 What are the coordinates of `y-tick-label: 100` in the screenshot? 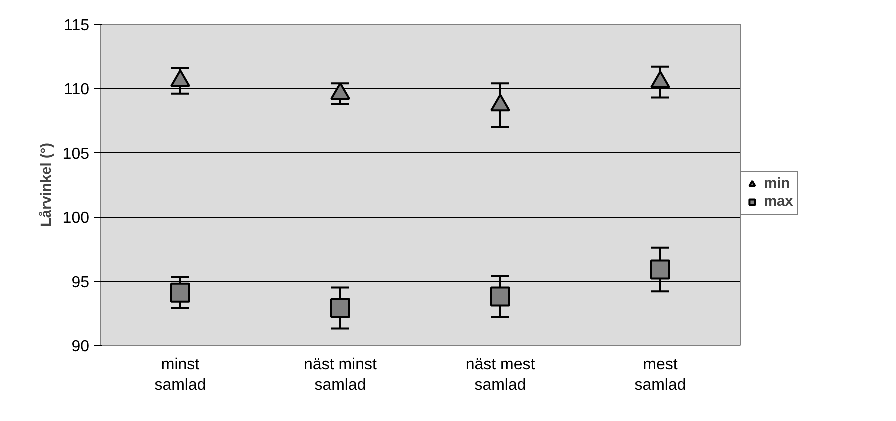 It's located at (76, 219).